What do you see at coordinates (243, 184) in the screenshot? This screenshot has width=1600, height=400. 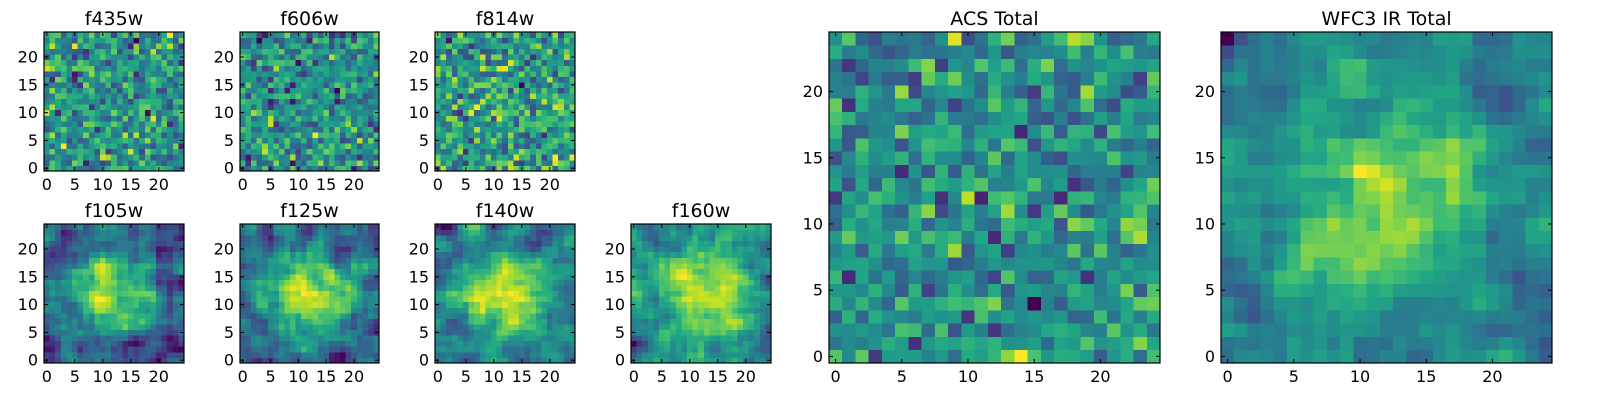 I see `x-tick-label: 0` at bounding box center [243, 184].